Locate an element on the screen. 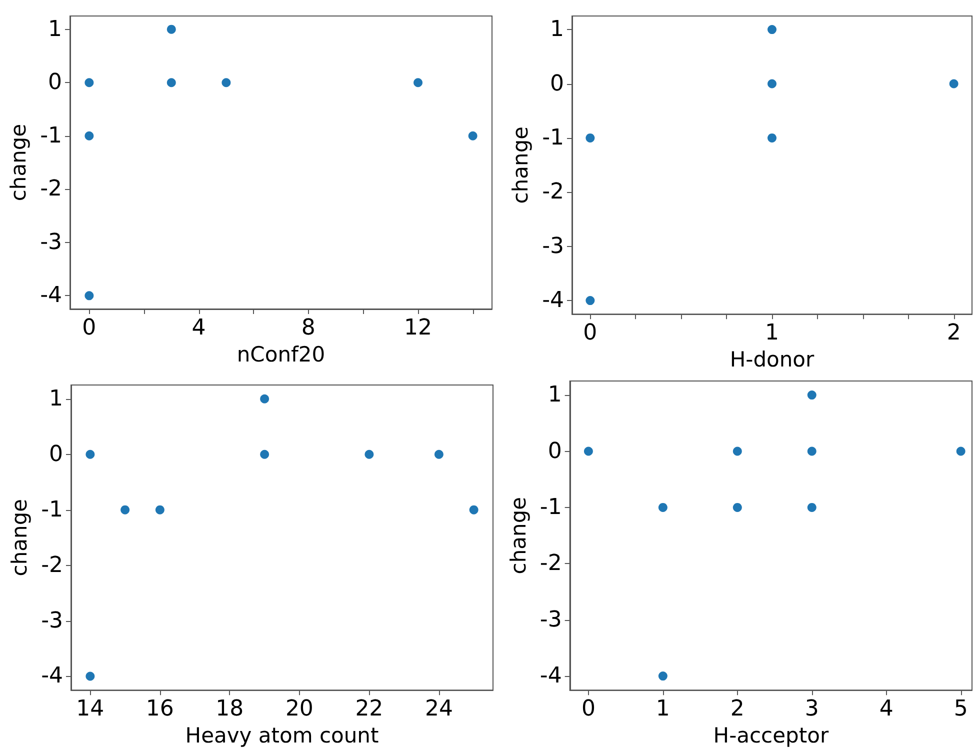  x-tick-label: 24 is located at coordinates (438, 709).